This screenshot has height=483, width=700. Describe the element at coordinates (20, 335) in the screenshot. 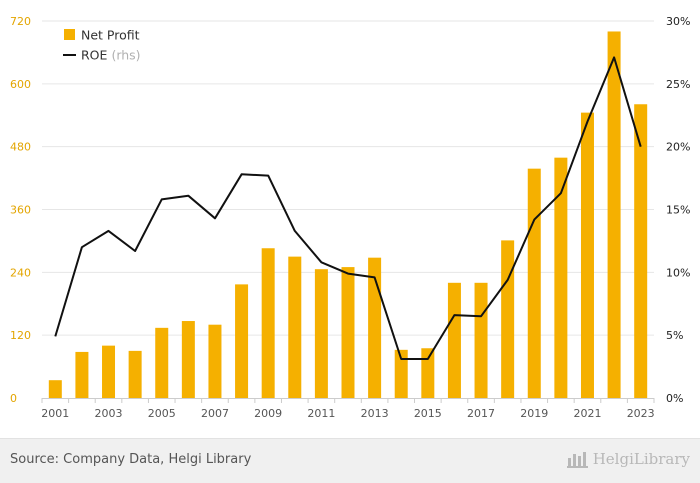

I see `left-tick-label: 120` at that location.